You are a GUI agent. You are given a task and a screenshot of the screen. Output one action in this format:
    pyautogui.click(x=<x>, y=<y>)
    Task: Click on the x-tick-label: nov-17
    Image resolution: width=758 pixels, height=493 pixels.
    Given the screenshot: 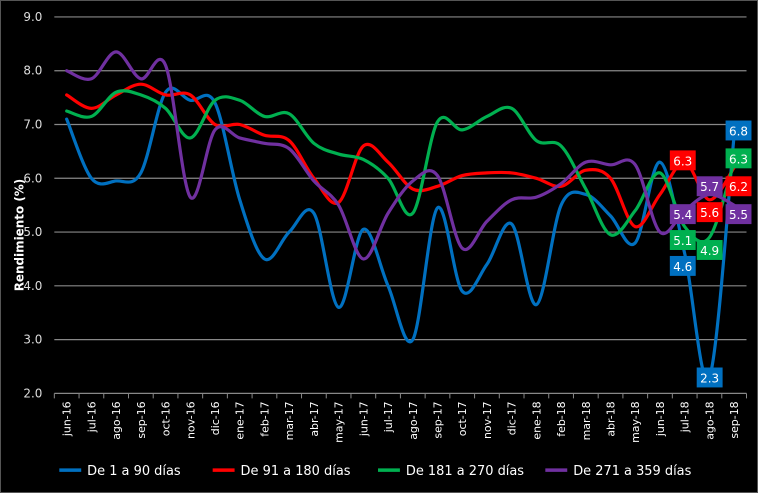 What is the action you would take?
    pyautogui.click(x=487, y=420)
    